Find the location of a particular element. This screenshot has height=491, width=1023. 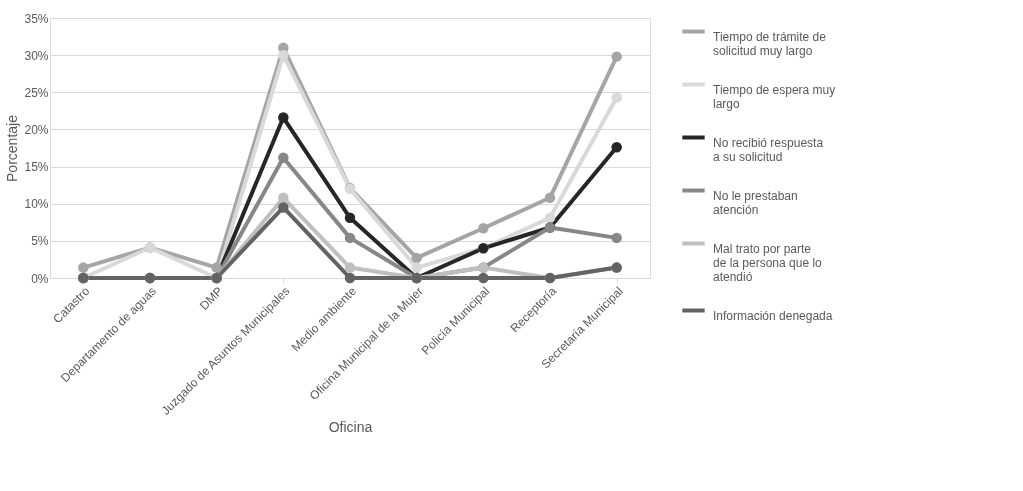

y-tick-label: 20% is located at coordinates (36, 129).